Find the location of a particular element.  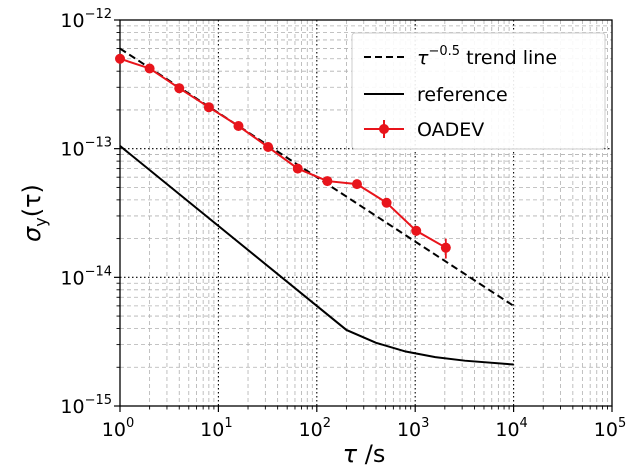

legend: τ−0.5 trend line reference OADEV is located at coordinates (478, 91).